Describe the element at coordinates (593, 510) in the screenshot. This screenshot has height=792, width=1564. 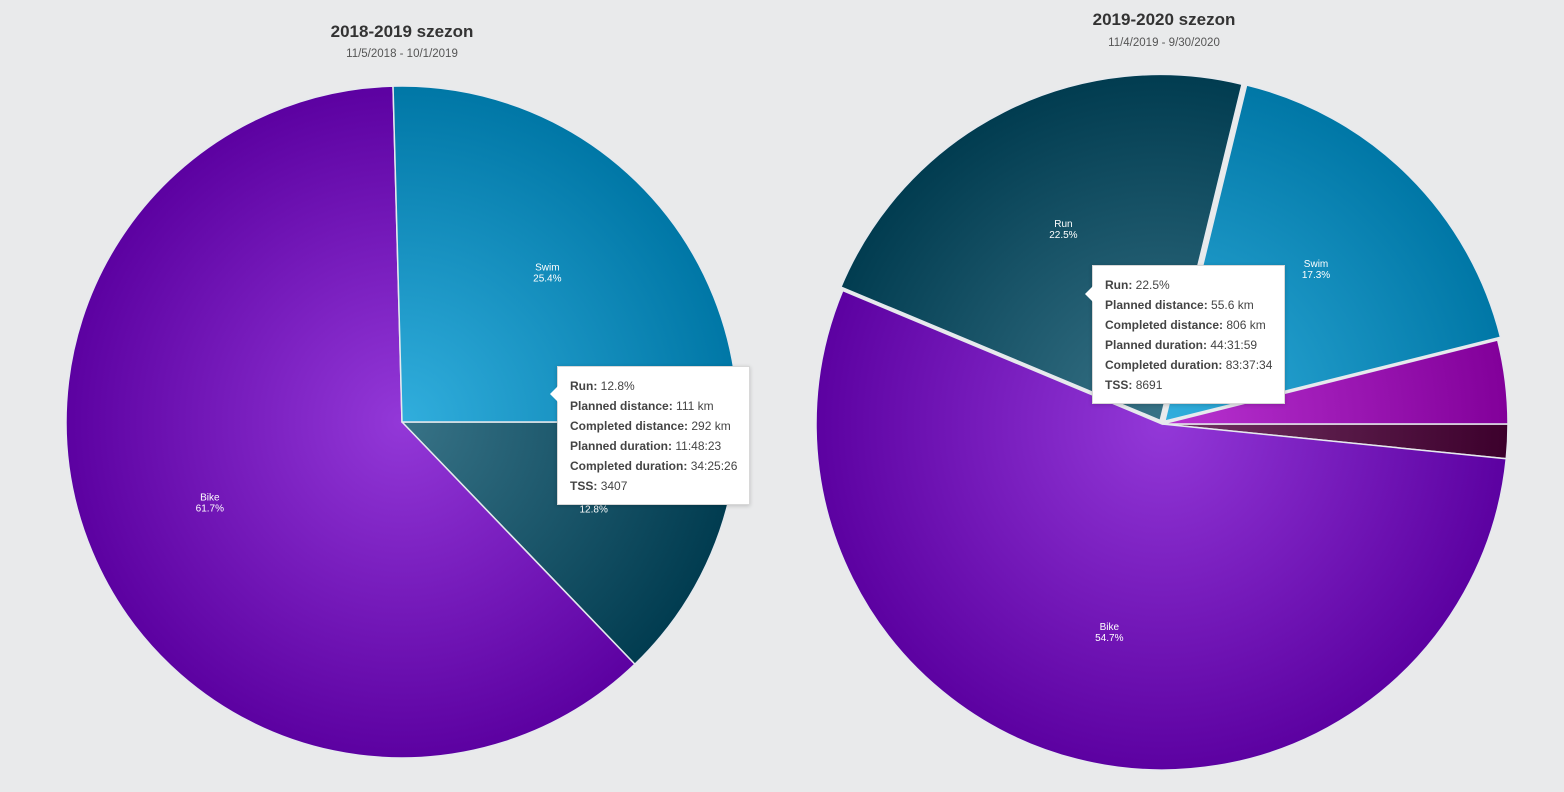
I see `slice-percent: 12.8%` at that location.